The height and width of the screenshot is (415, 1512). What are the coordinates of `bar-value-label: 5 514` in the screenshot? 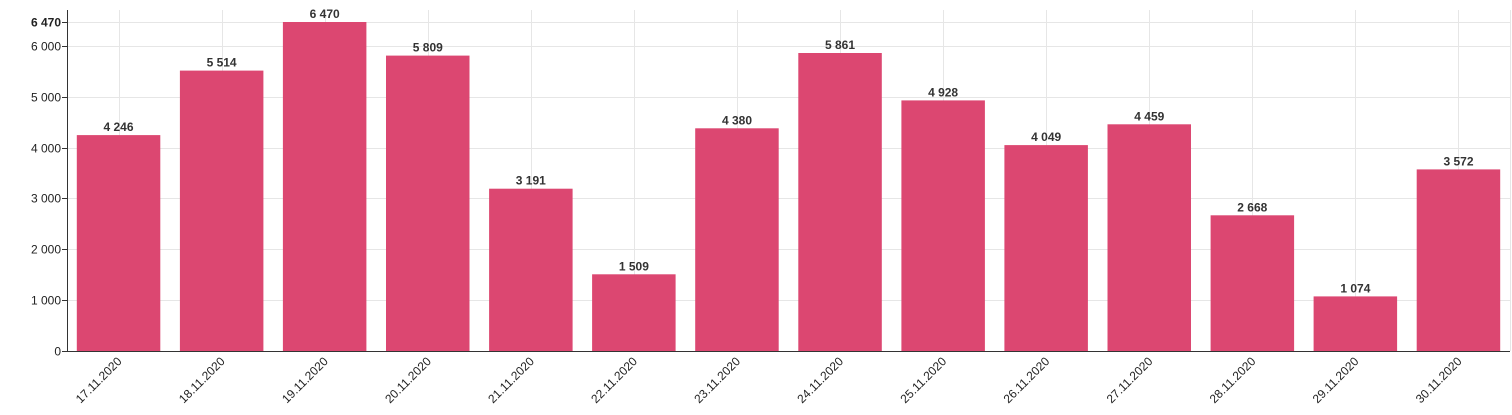 It's located at (222, 63).